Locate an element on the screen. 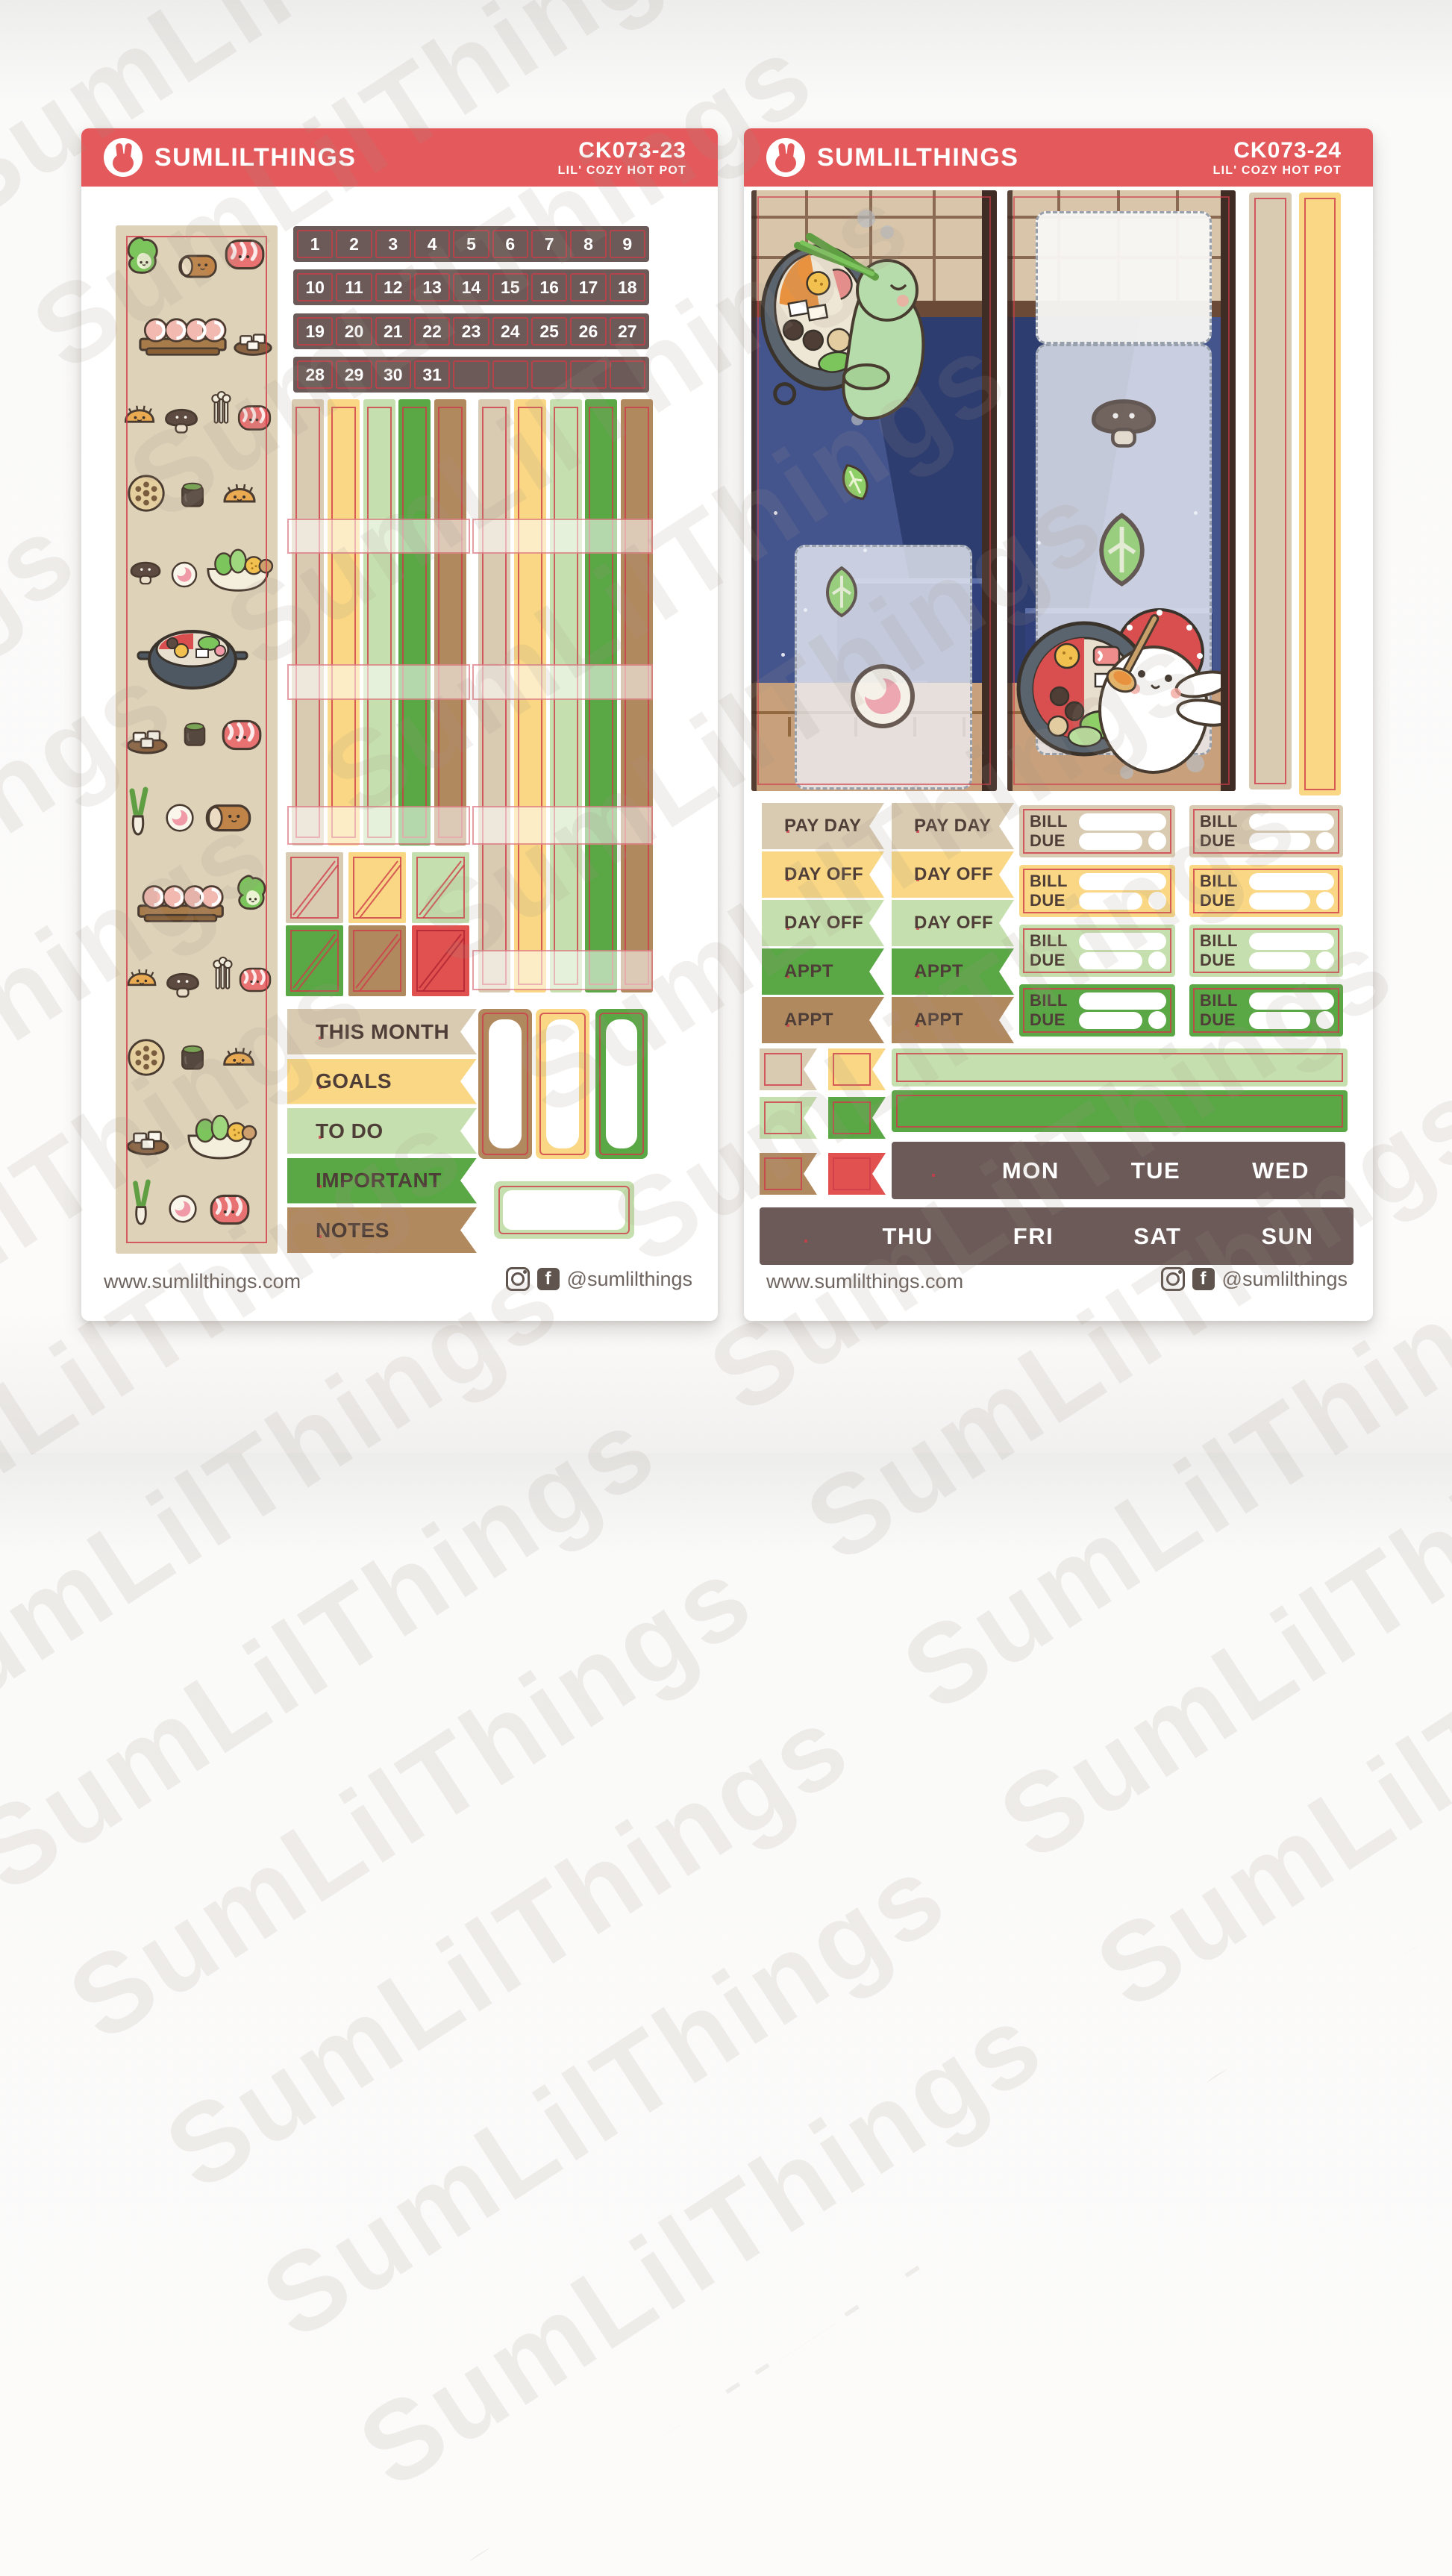 The height and width of the screenshot is (2576, 1452). section-flag: NOTES is located at coordinates (382, 1230).